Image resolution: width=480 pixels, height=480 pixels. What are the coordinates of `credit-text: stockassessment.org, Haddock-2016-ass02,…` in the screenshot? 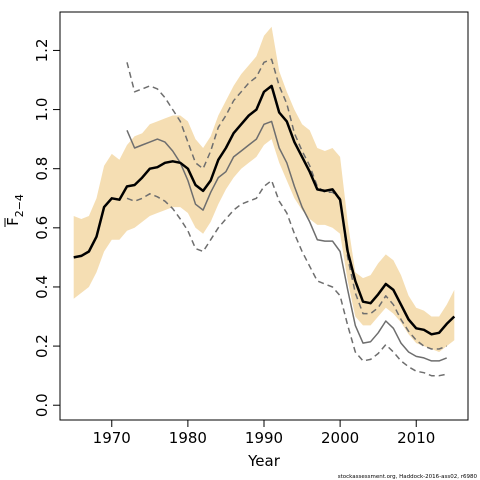 It's located at (408, 477).